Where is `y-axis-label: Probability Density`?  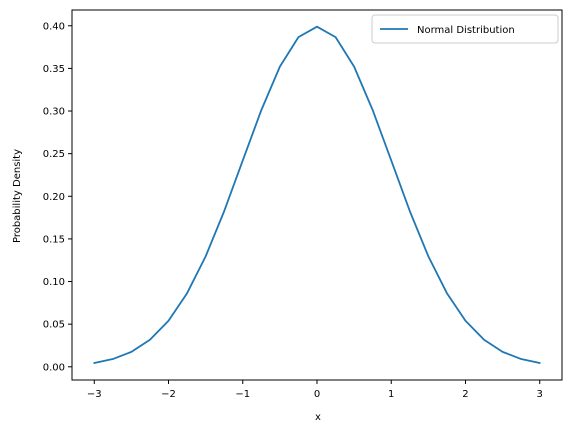 y-axis-label: Probability Density is located at coordinates (17, 196).